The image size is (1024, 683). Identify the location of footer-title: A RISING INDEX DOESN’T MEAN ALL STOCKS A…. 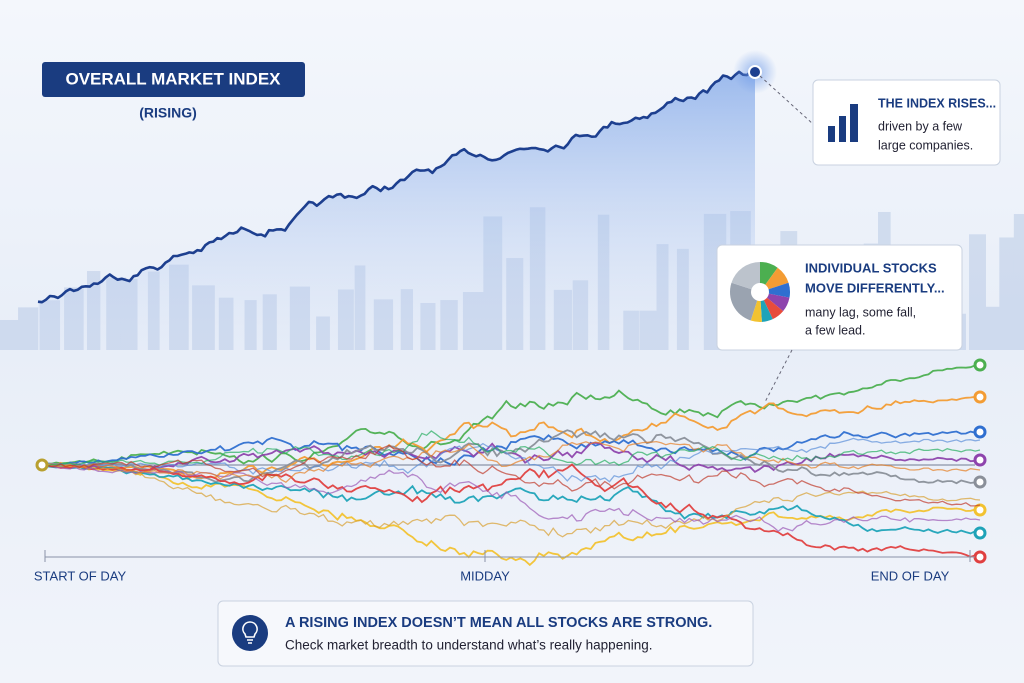
(498, 623).